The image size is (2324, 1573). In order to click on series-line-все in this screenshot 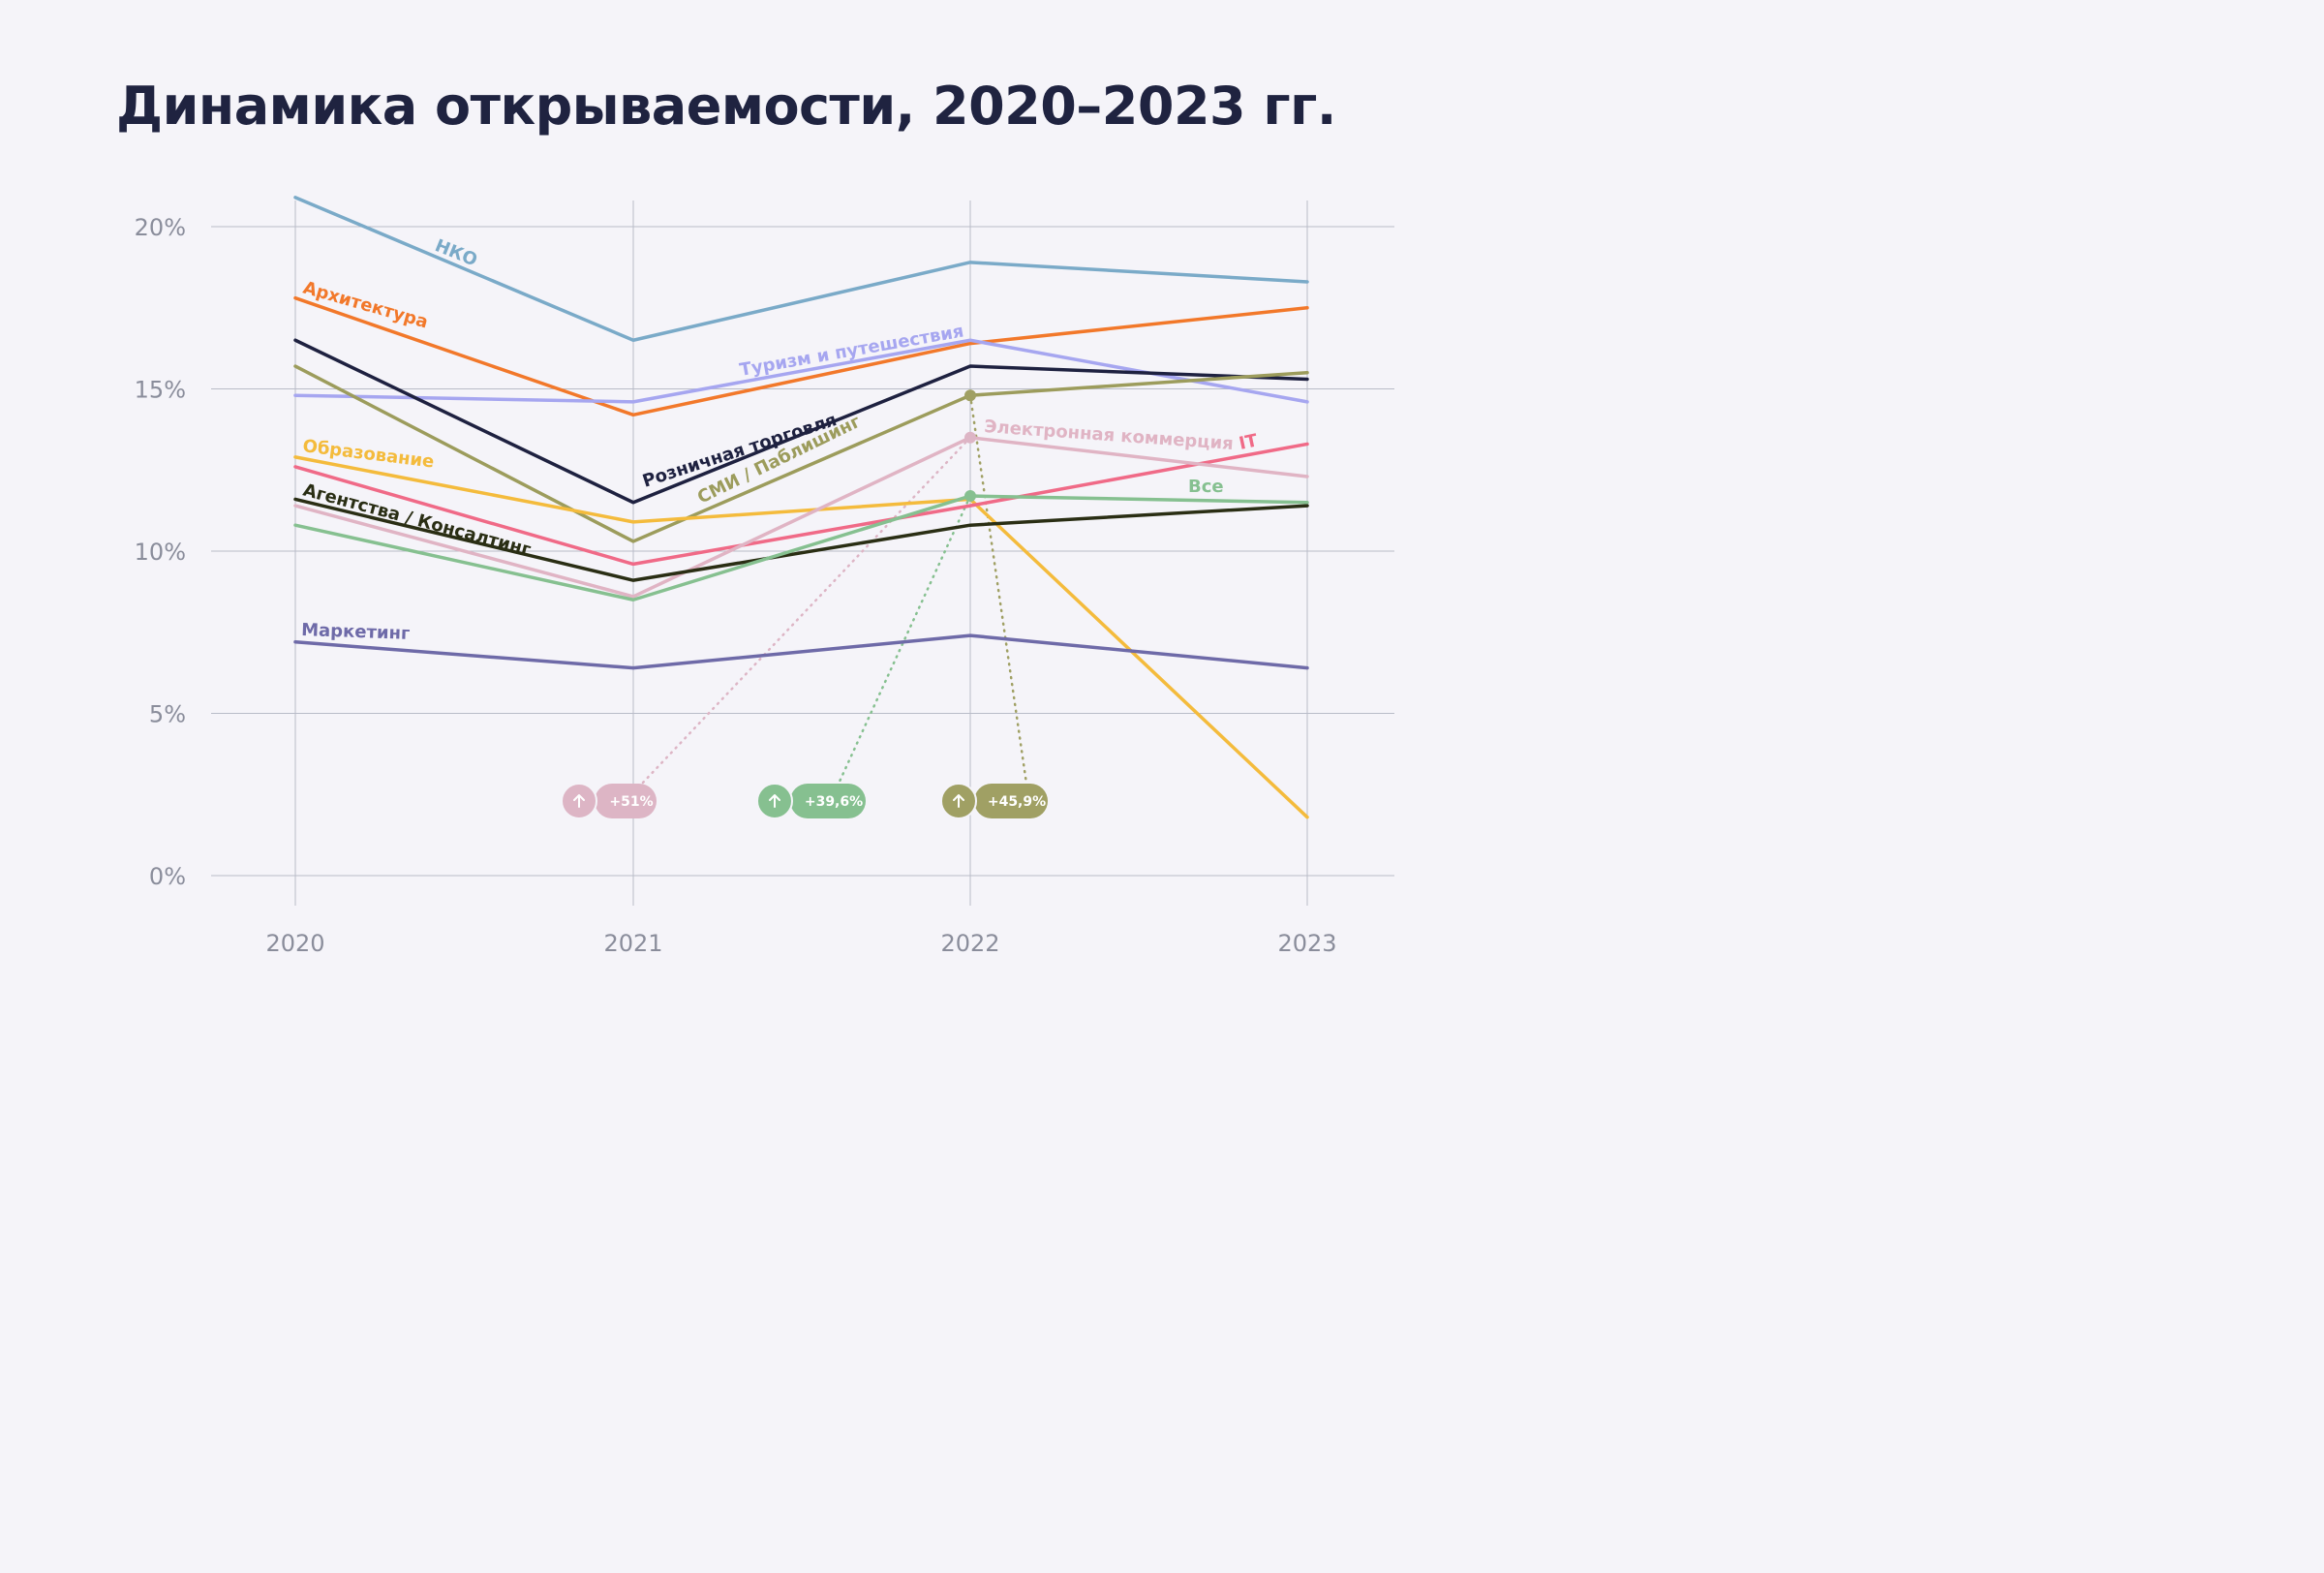, I will do `click(801, 548)`.